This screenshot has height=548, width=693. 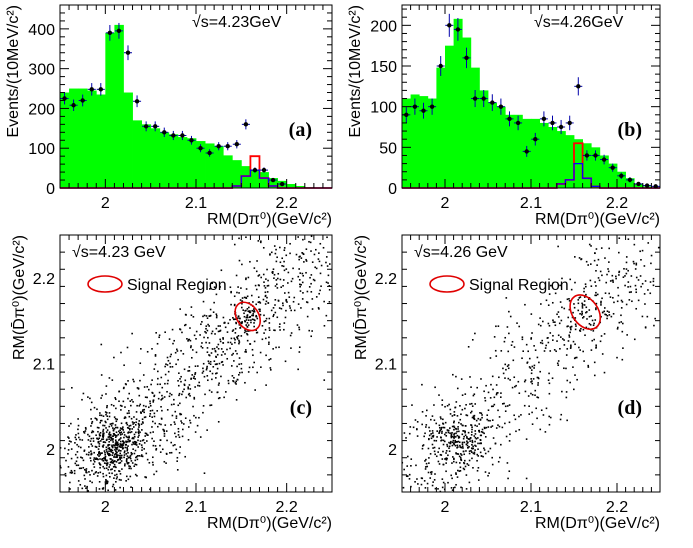 What do you see at coordinates (13, 71) in the screenshot?
I see `y-axis-title: Events/(10MeV/c²)` at bounding box center [13, 71].